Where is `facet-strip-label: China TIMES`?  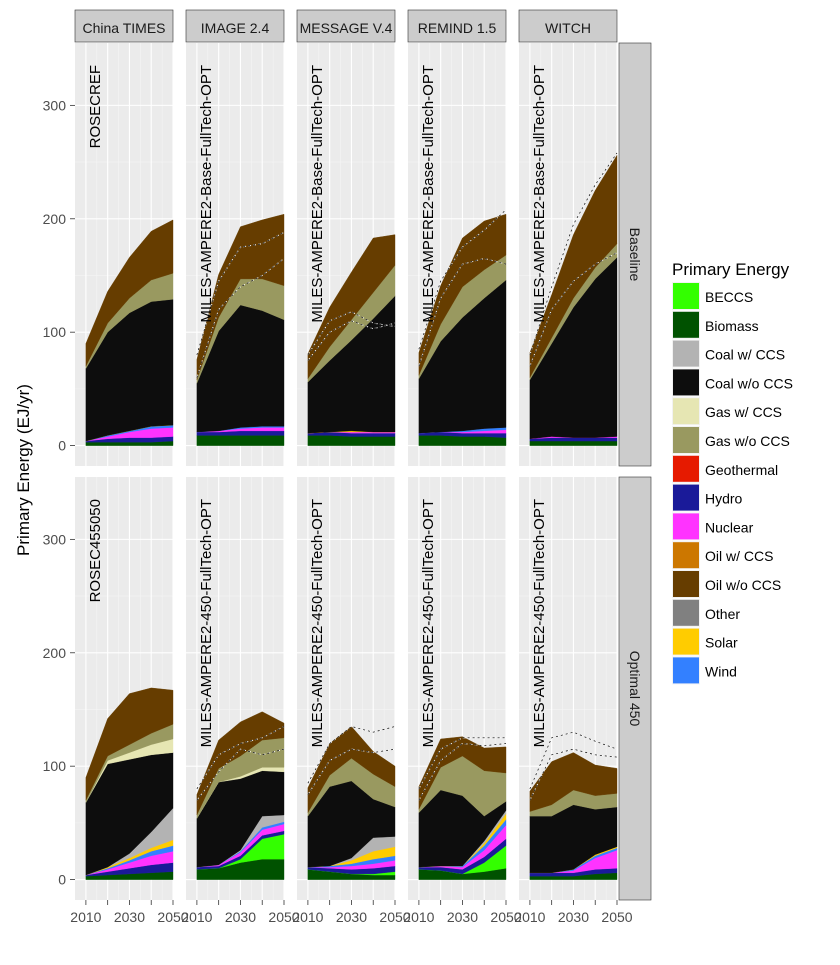 facet-strip-label: China TIMES is located at coordinates (124, 28).